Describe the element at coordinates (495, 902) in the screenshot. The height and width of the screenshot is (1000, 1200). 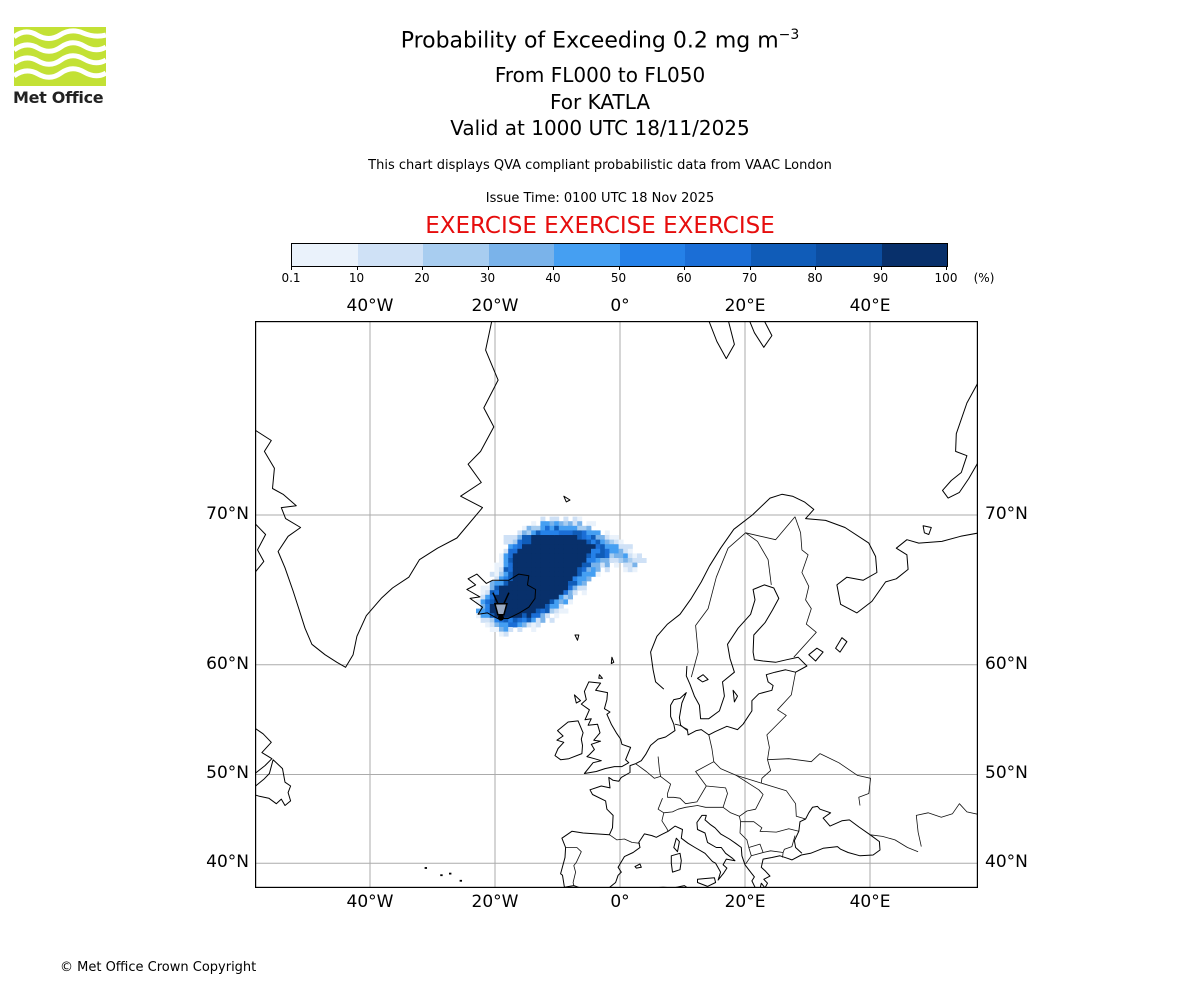
I see `lon-label-bottom: 20°W` at that location.